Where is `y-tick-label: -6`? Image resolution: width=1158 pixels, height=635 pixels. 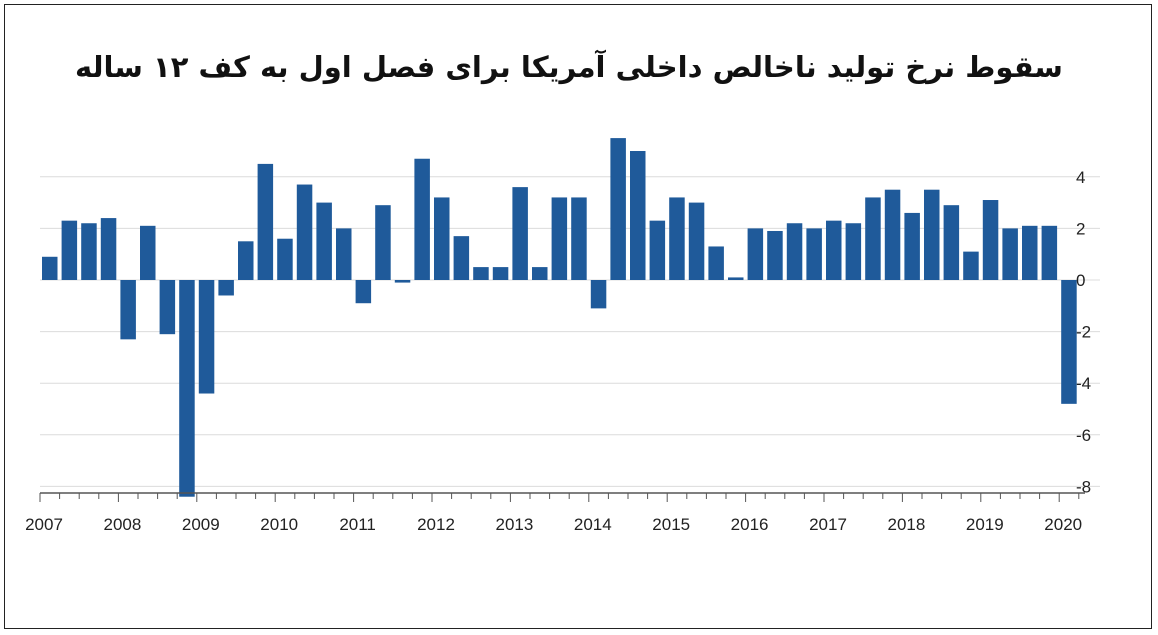 y-tick-label: -6 is located at coordinates (1083, 435).